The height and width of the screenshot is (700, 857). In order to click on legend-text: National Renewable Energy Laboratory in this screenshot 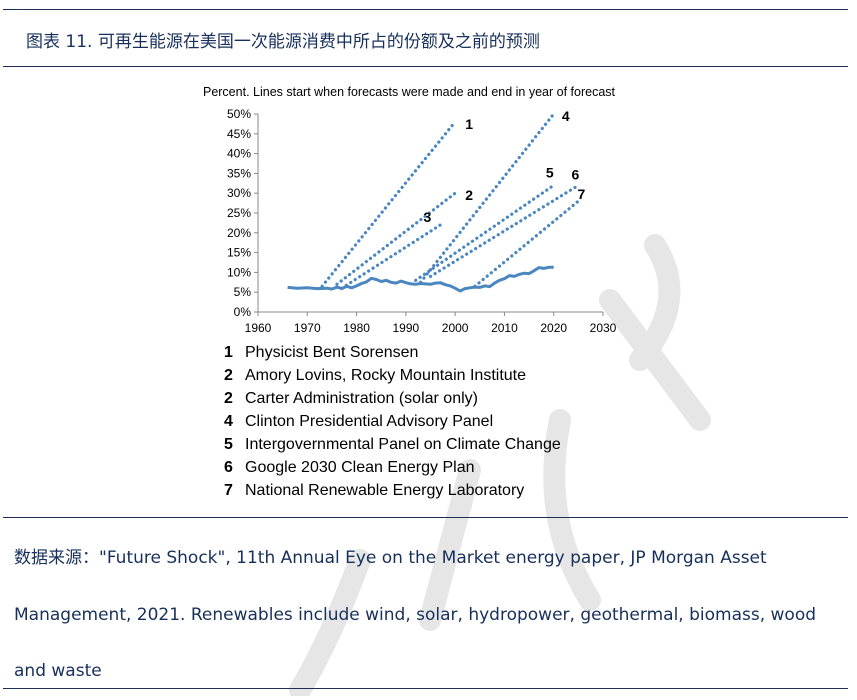, I will do `click(385, 490)`.